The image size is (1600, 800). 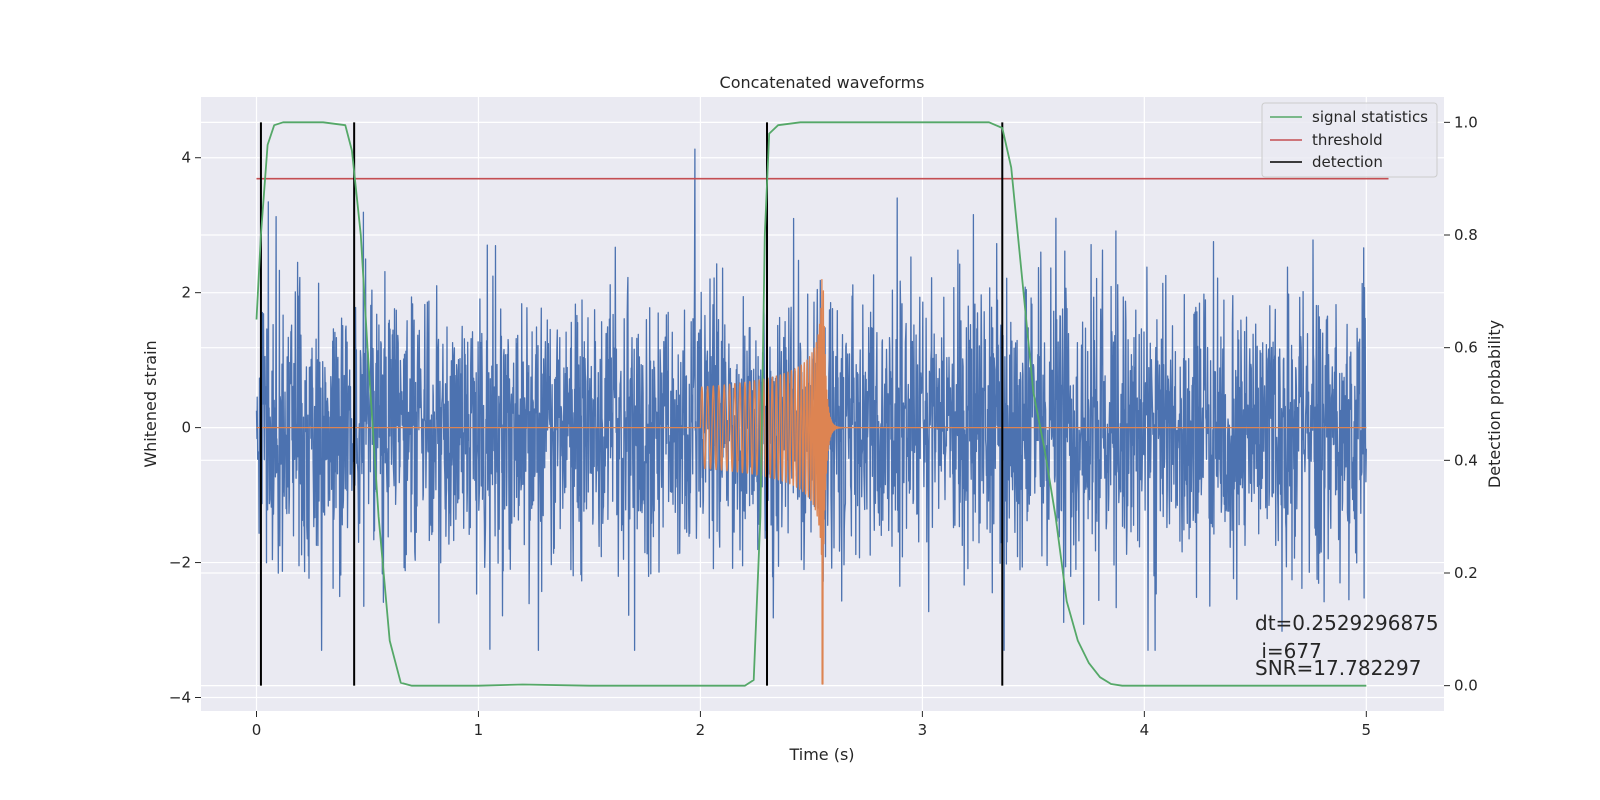 What do you see at coordinates (186, 158) in the screenshot?
I see `left-y-tick-label-4: 4` at bounding box center [186, 158].